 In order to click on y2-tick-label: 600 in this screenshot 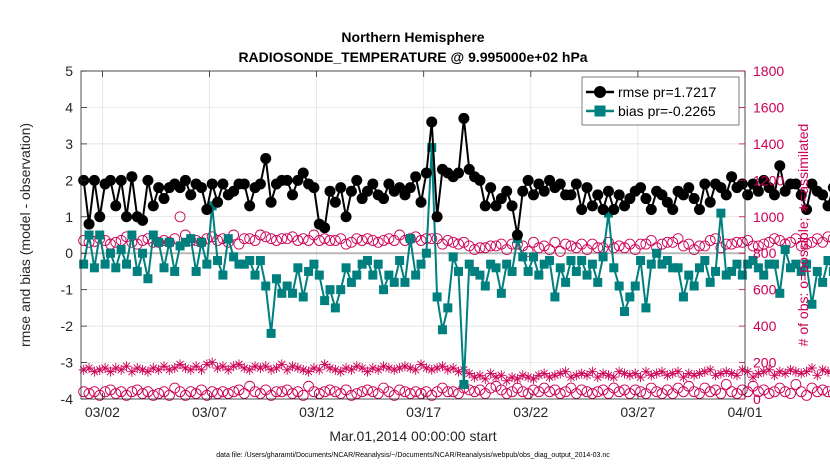, I will do `click(765, 290)`.